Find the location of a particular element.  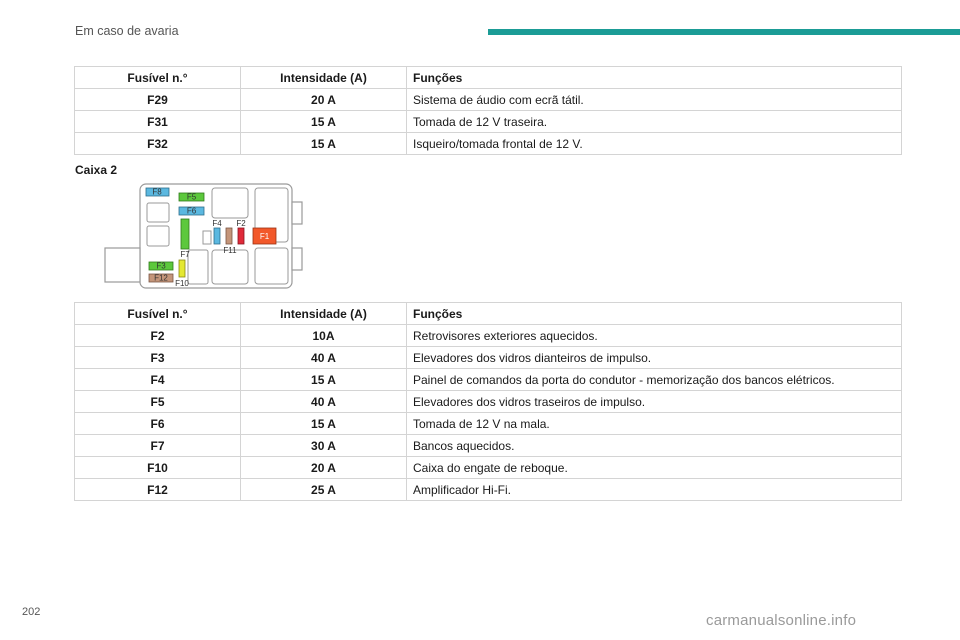

fuse-amperage: 30 A is located at coordinates (323, 445).